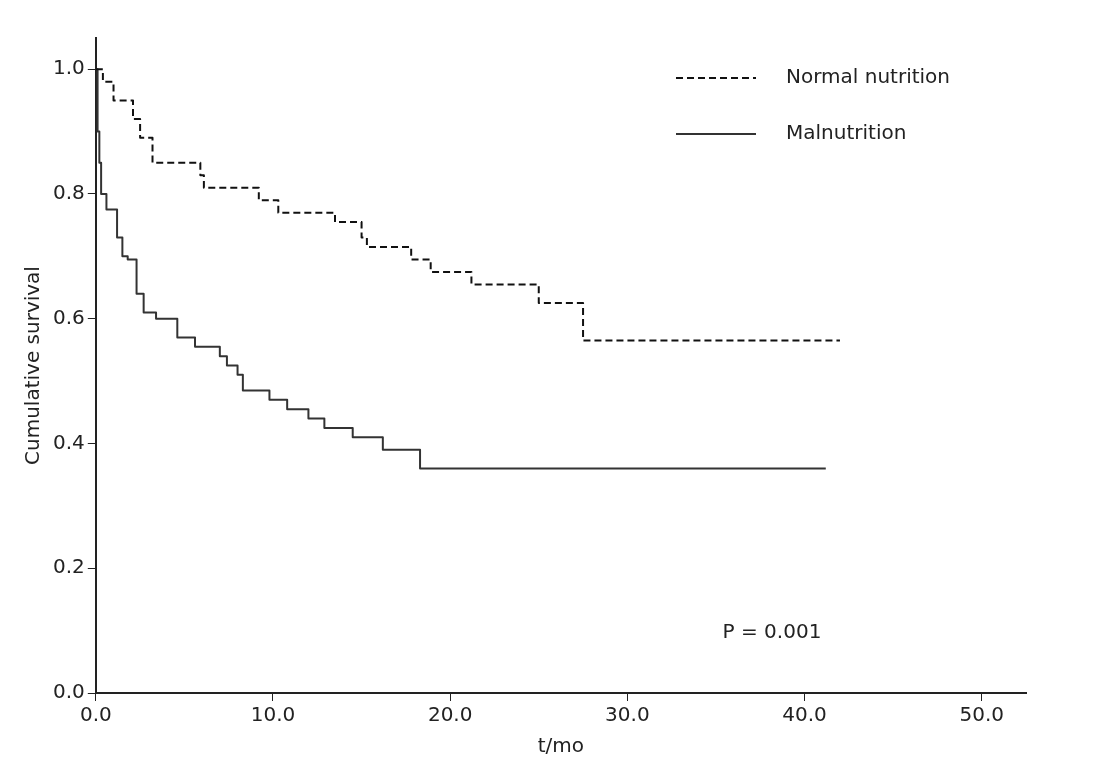  Describe the element at coordinates (868, 76) in the screenshot. I see `legend-label: Normal nutrition` at that location.